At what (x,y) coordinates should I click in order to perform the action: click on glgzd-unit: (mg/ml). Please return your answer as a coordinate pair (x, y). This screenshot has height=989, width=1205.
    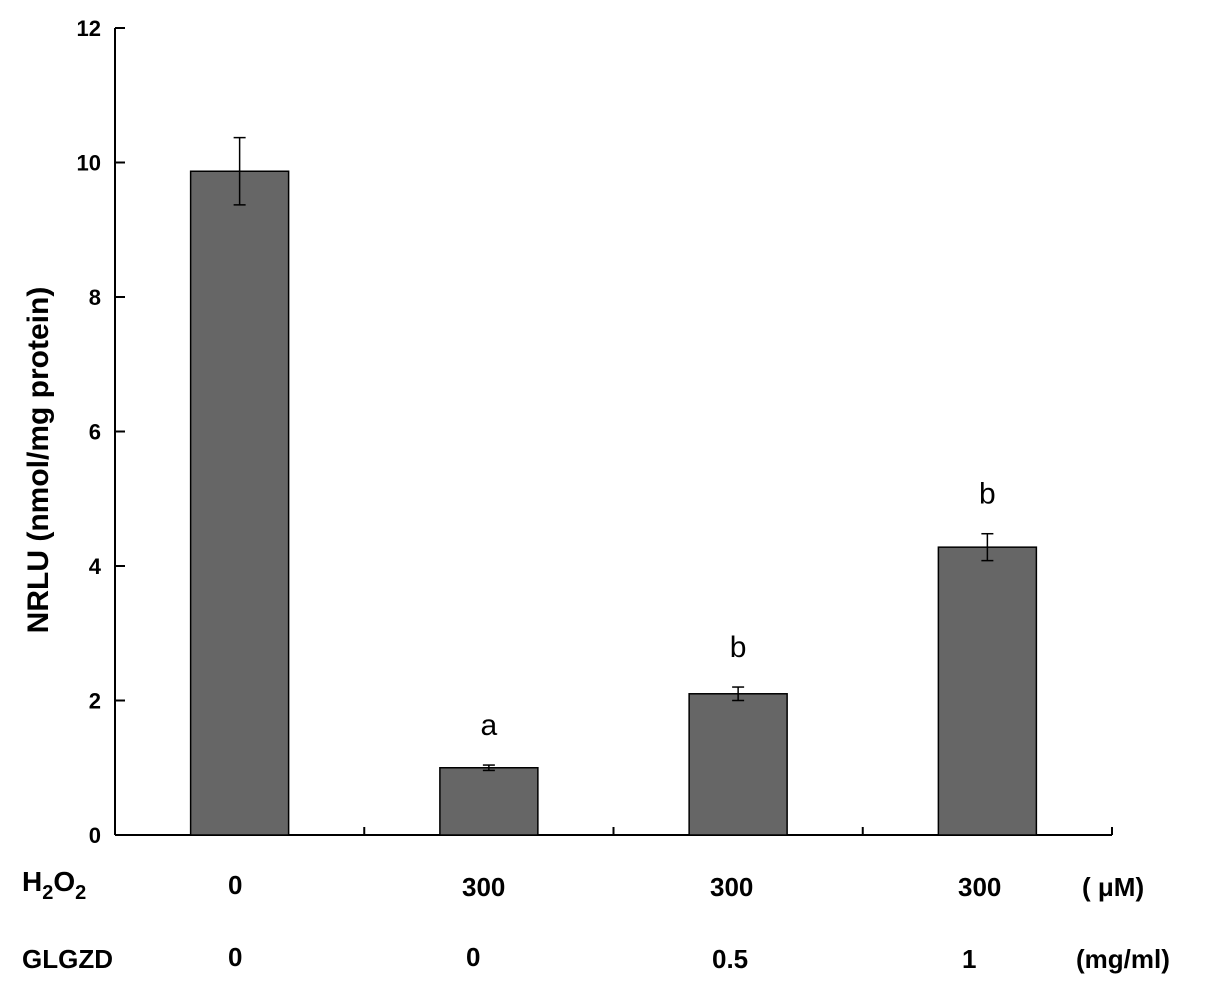
    Looking at the image, I should click on (1123, 959).